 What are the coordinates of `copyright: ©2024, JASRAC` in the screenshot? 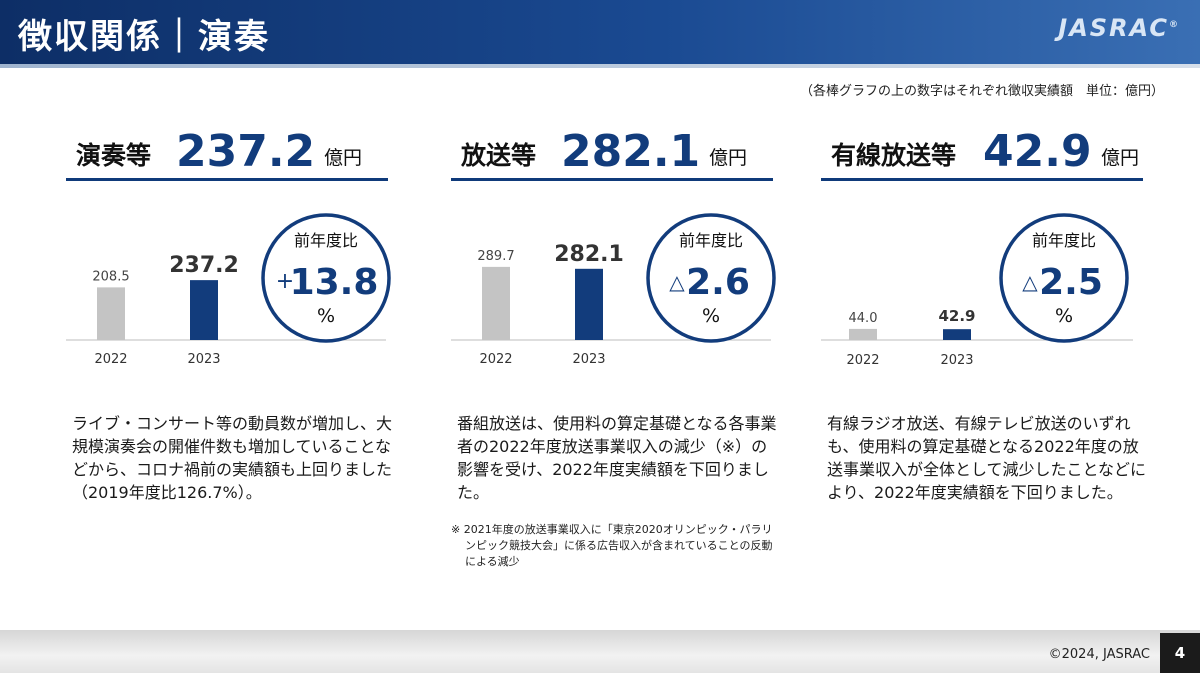 It's located at (1099, 654).